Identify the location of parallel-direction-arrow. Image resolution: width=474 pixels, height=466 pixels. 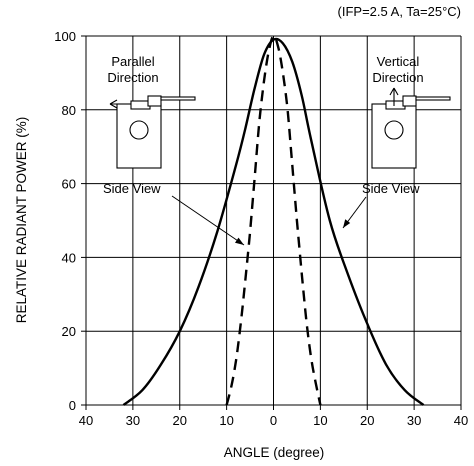
(120, 104).